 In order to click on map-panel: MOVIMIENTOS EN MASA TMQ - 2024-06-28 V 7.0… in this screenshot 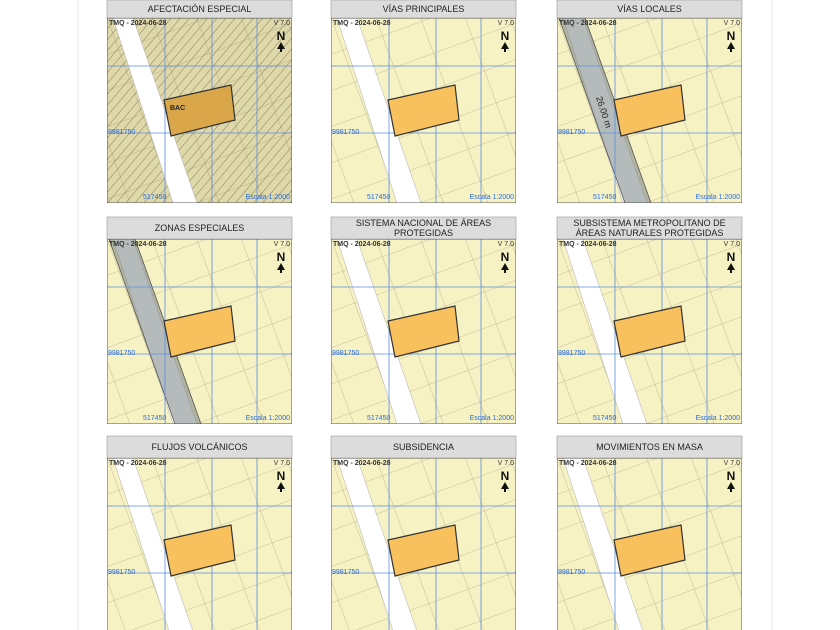, I will do `click(649, 532)`.